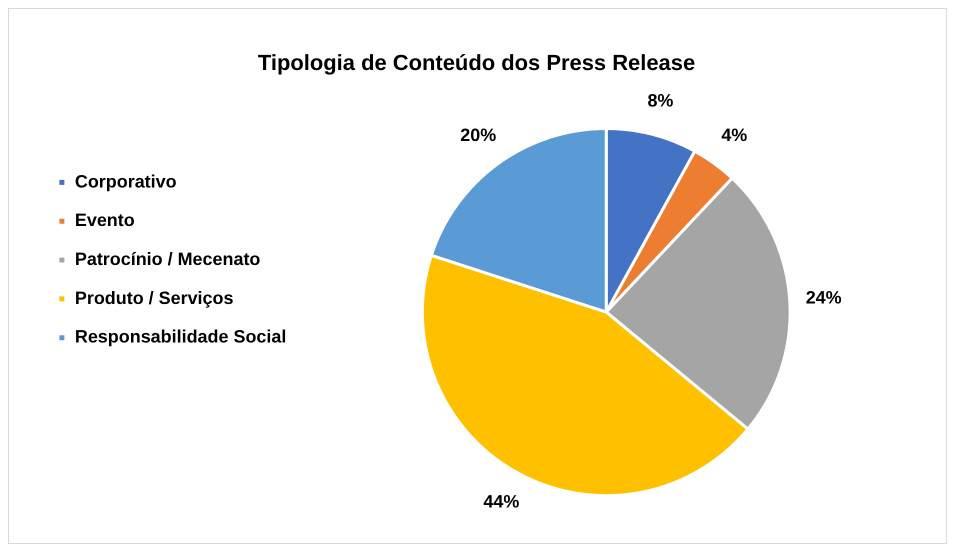 This screenshot has height=554, width=957. What do you see at coordinates (104, 220) in the screenshot?
I see `legend-label: Evento` at bounding box center [104, 220].